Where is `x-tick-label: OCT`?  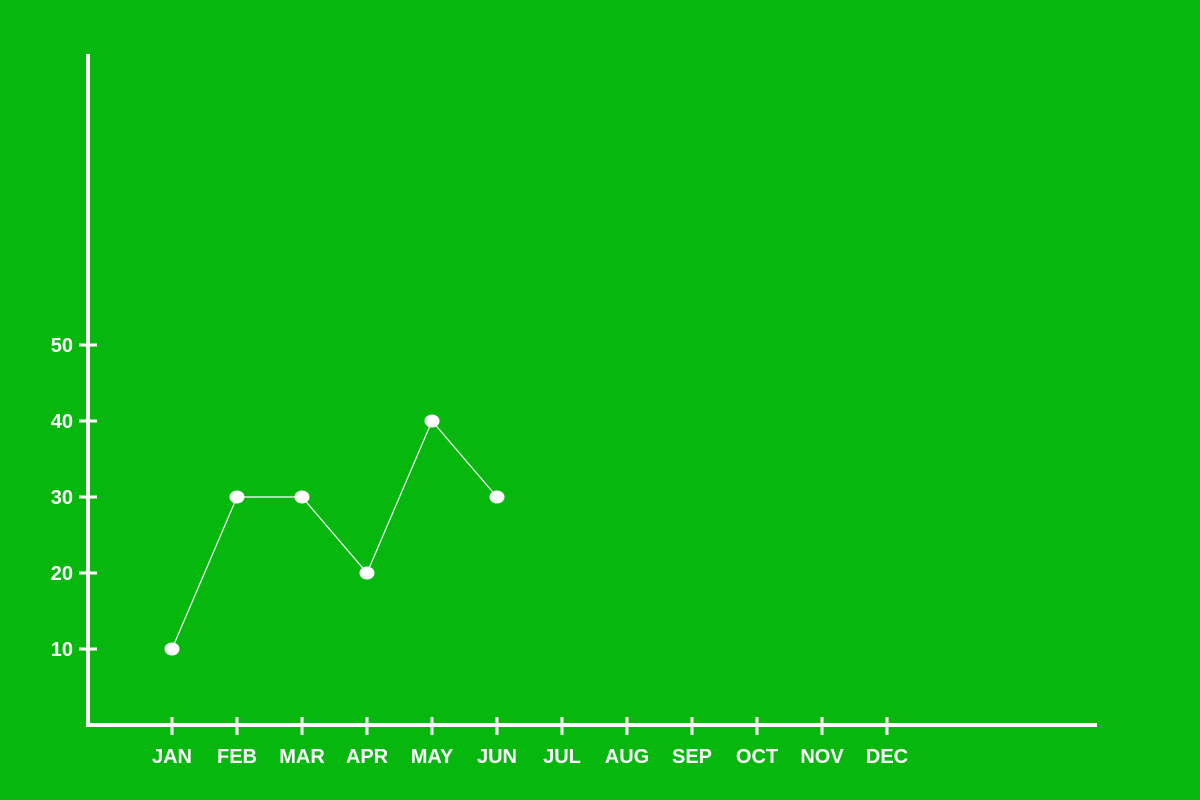 x-tick-label: OCT is located at coordinates (757, 757).